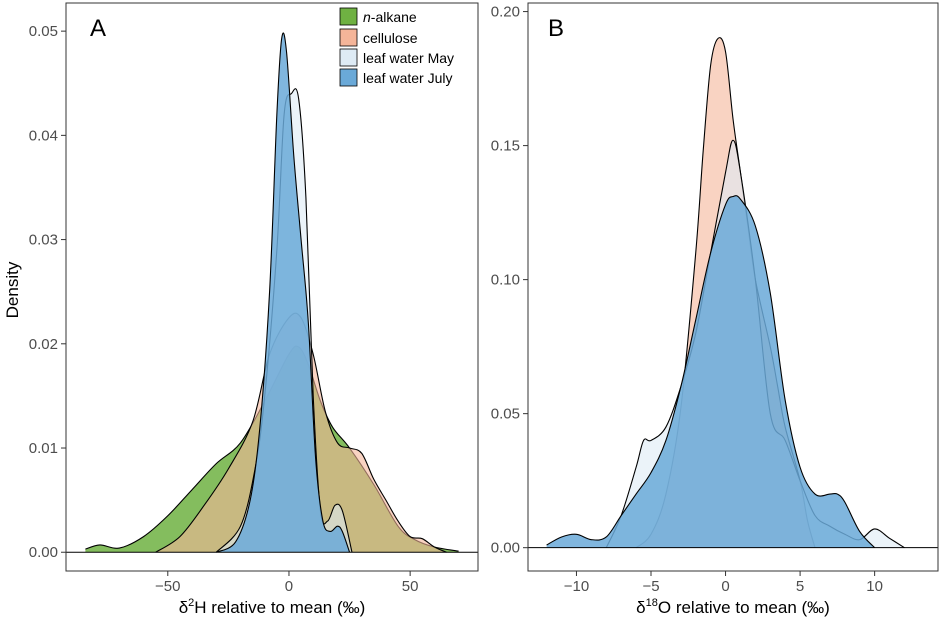  What do you see at coordinates (43, 448) in the screenshot?
I see `panel-a-y-tick-label: 0.01` at bounding box center [43, 448].